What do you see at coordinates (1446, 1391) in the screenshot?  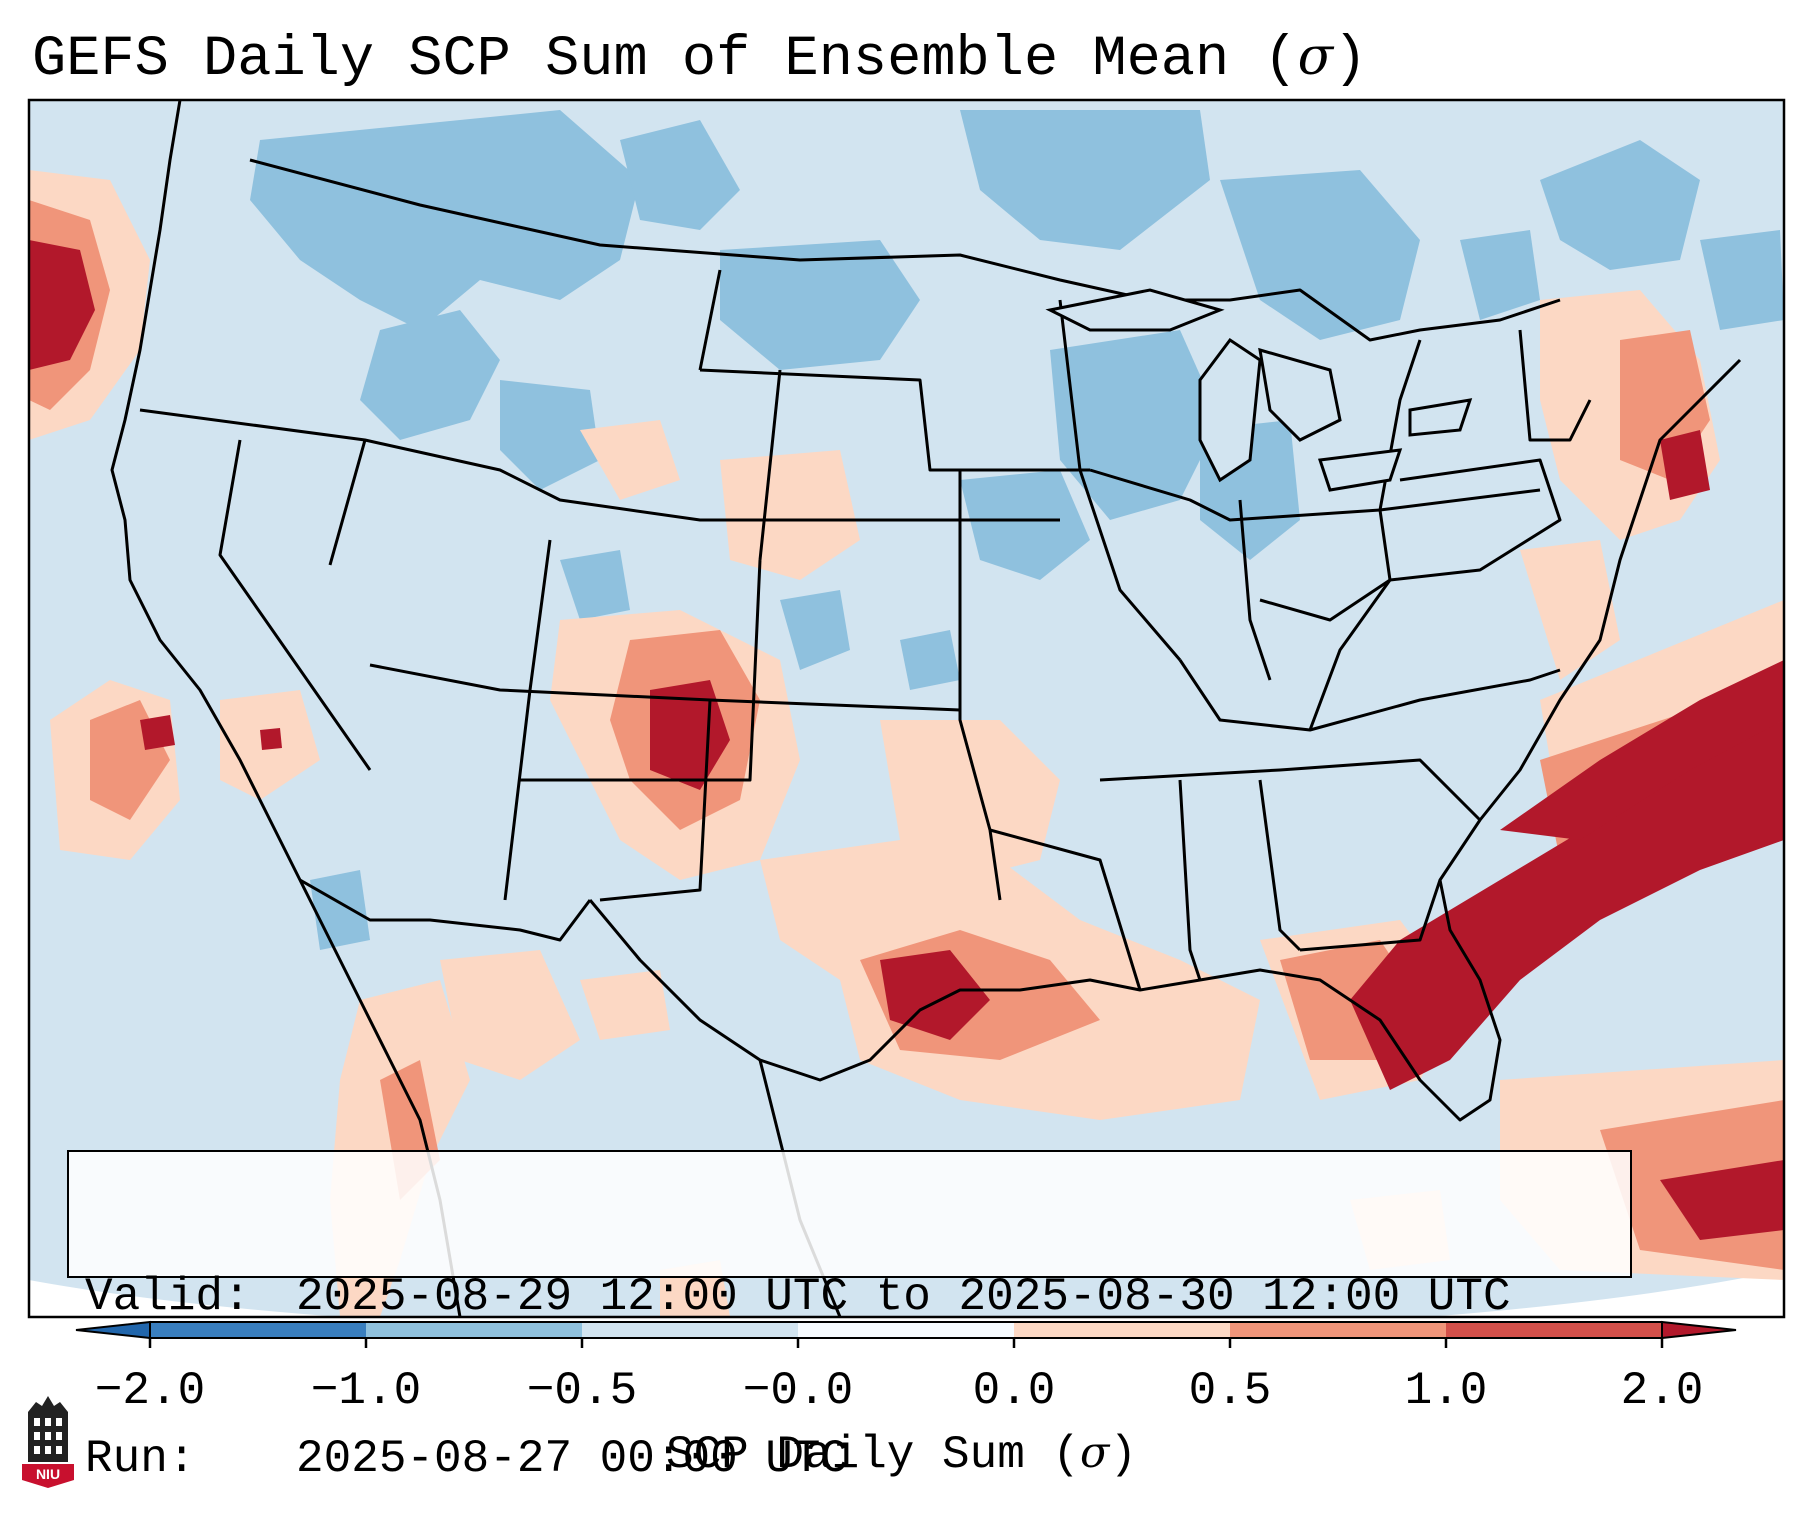 I see `colorbar-tick-label: 1.0` at bounding box center [1446, 1391].